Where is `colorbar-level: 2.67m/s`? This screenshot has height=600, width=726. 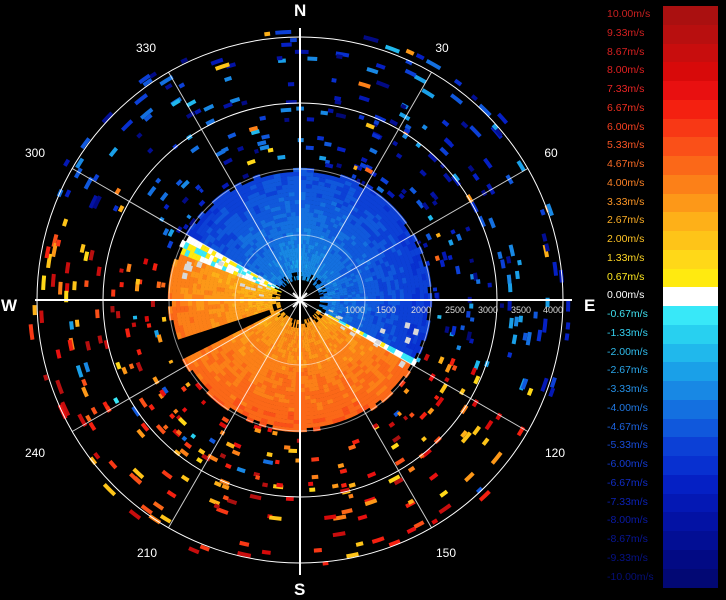
colorbar-level: 2.67m/s is located at coordinates (663, 222).